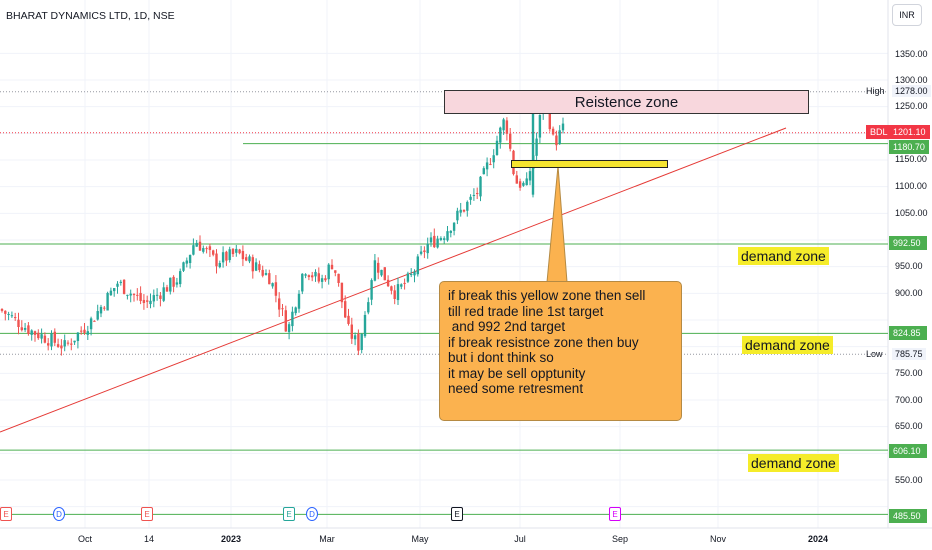 Image resolution: width=932 pixels, height=550 pixels. Describe the element at coordinates (911, 186) in the screenshot. I see `price-tick: 1100.00` at that location.